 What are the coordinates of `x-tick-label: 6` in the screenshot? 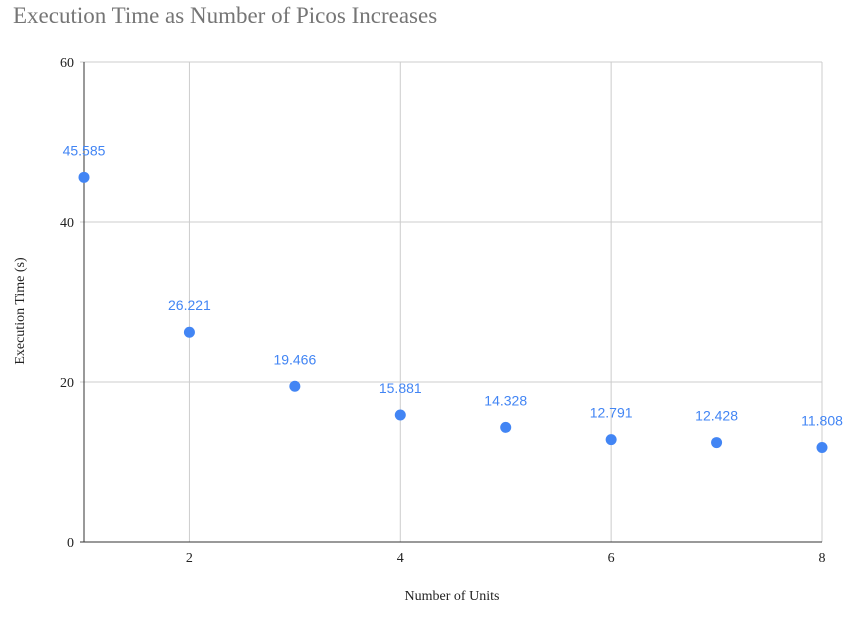 It's located at (611, 558).